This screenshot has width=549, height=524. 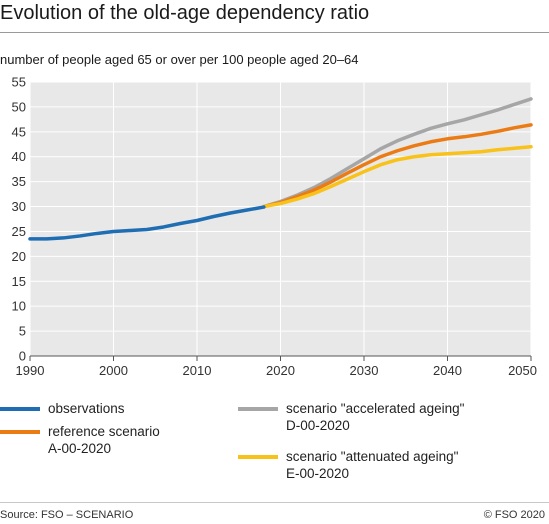 I want to click on series-line-attenuated-ageing, so click(x=397, y=177).